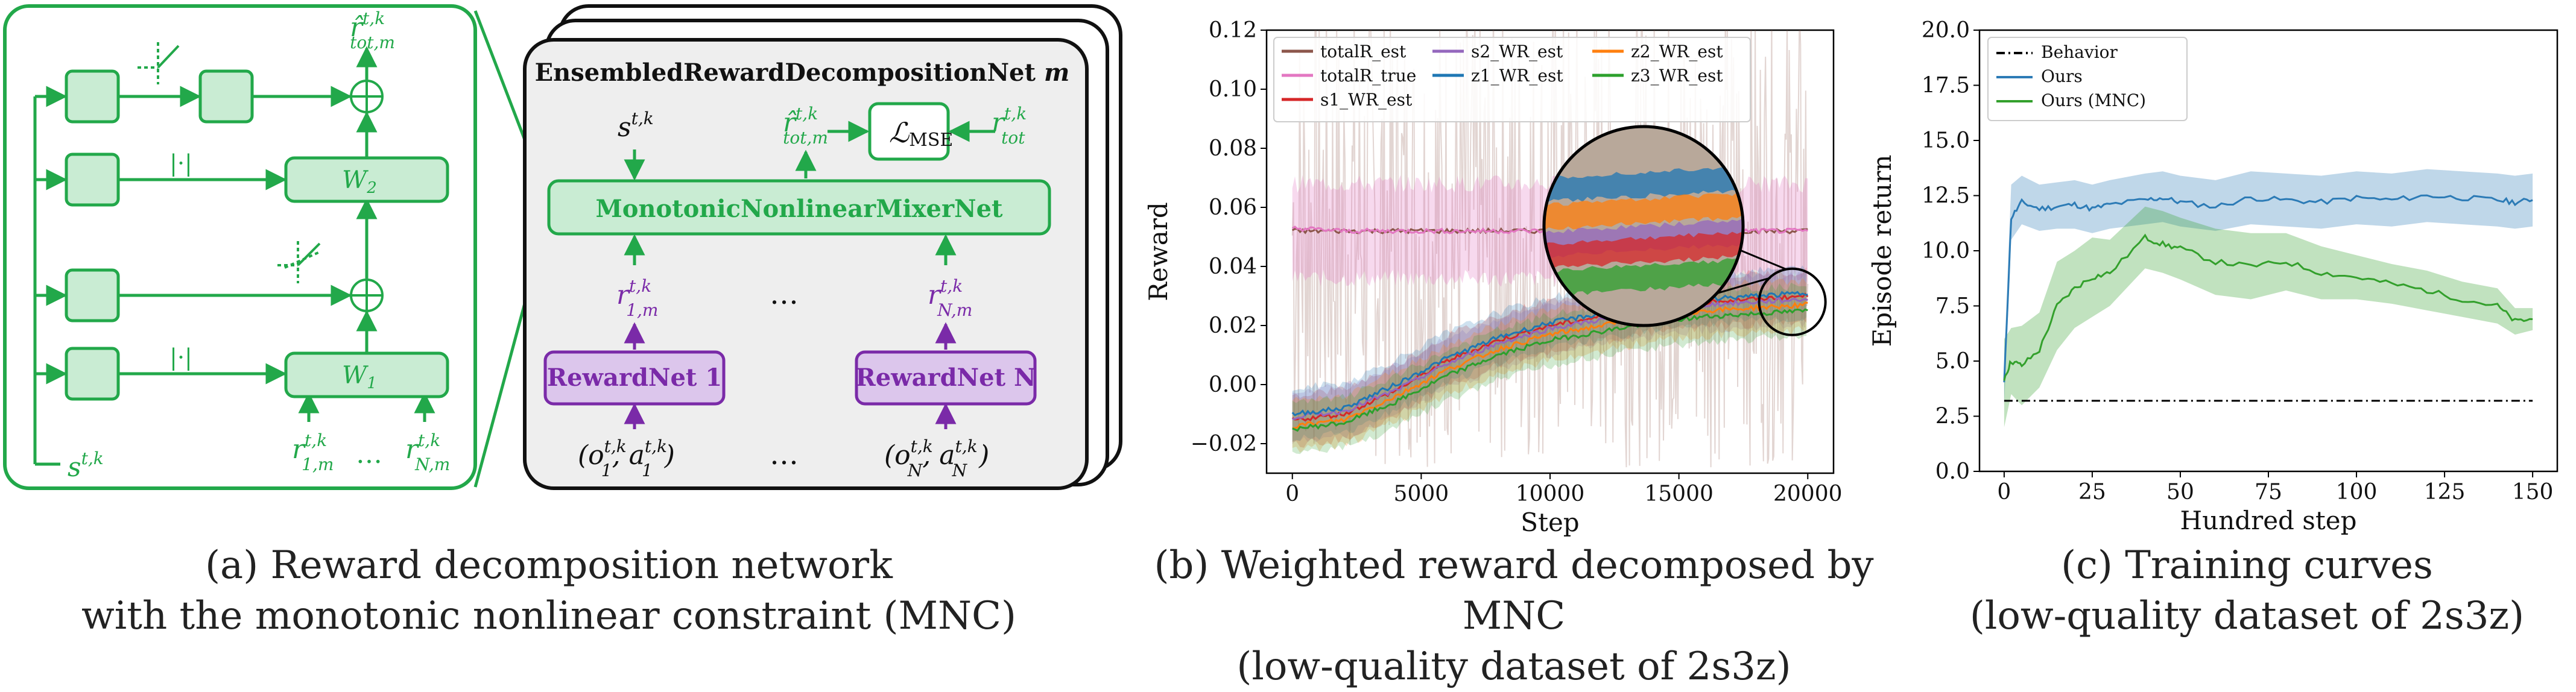  I want to click on y-tick-label: 15.0, so click(1946, 140).